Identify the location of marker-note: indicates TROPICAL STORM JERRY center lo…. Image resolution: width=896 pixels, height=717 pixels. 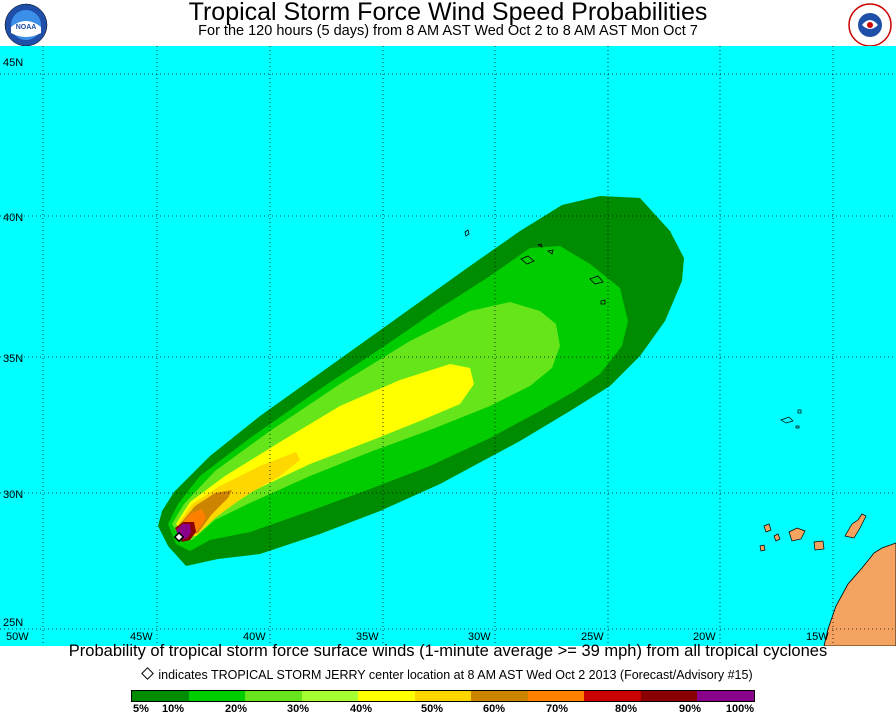
(448, 674).